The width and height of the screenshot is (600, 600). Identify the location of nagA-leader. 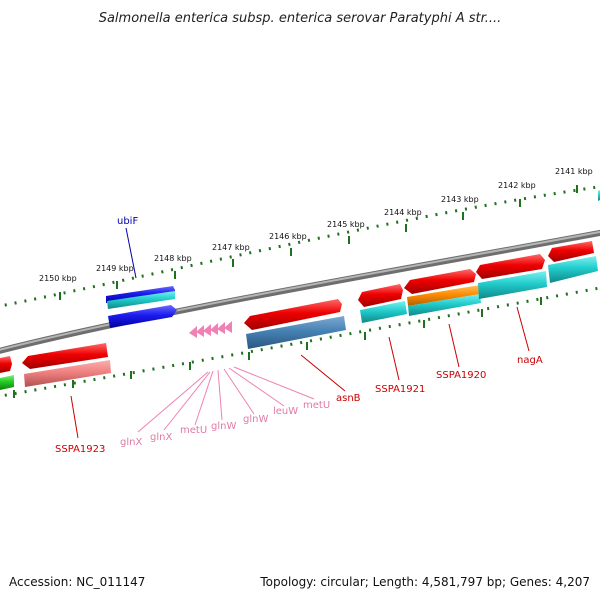
(523, 329).